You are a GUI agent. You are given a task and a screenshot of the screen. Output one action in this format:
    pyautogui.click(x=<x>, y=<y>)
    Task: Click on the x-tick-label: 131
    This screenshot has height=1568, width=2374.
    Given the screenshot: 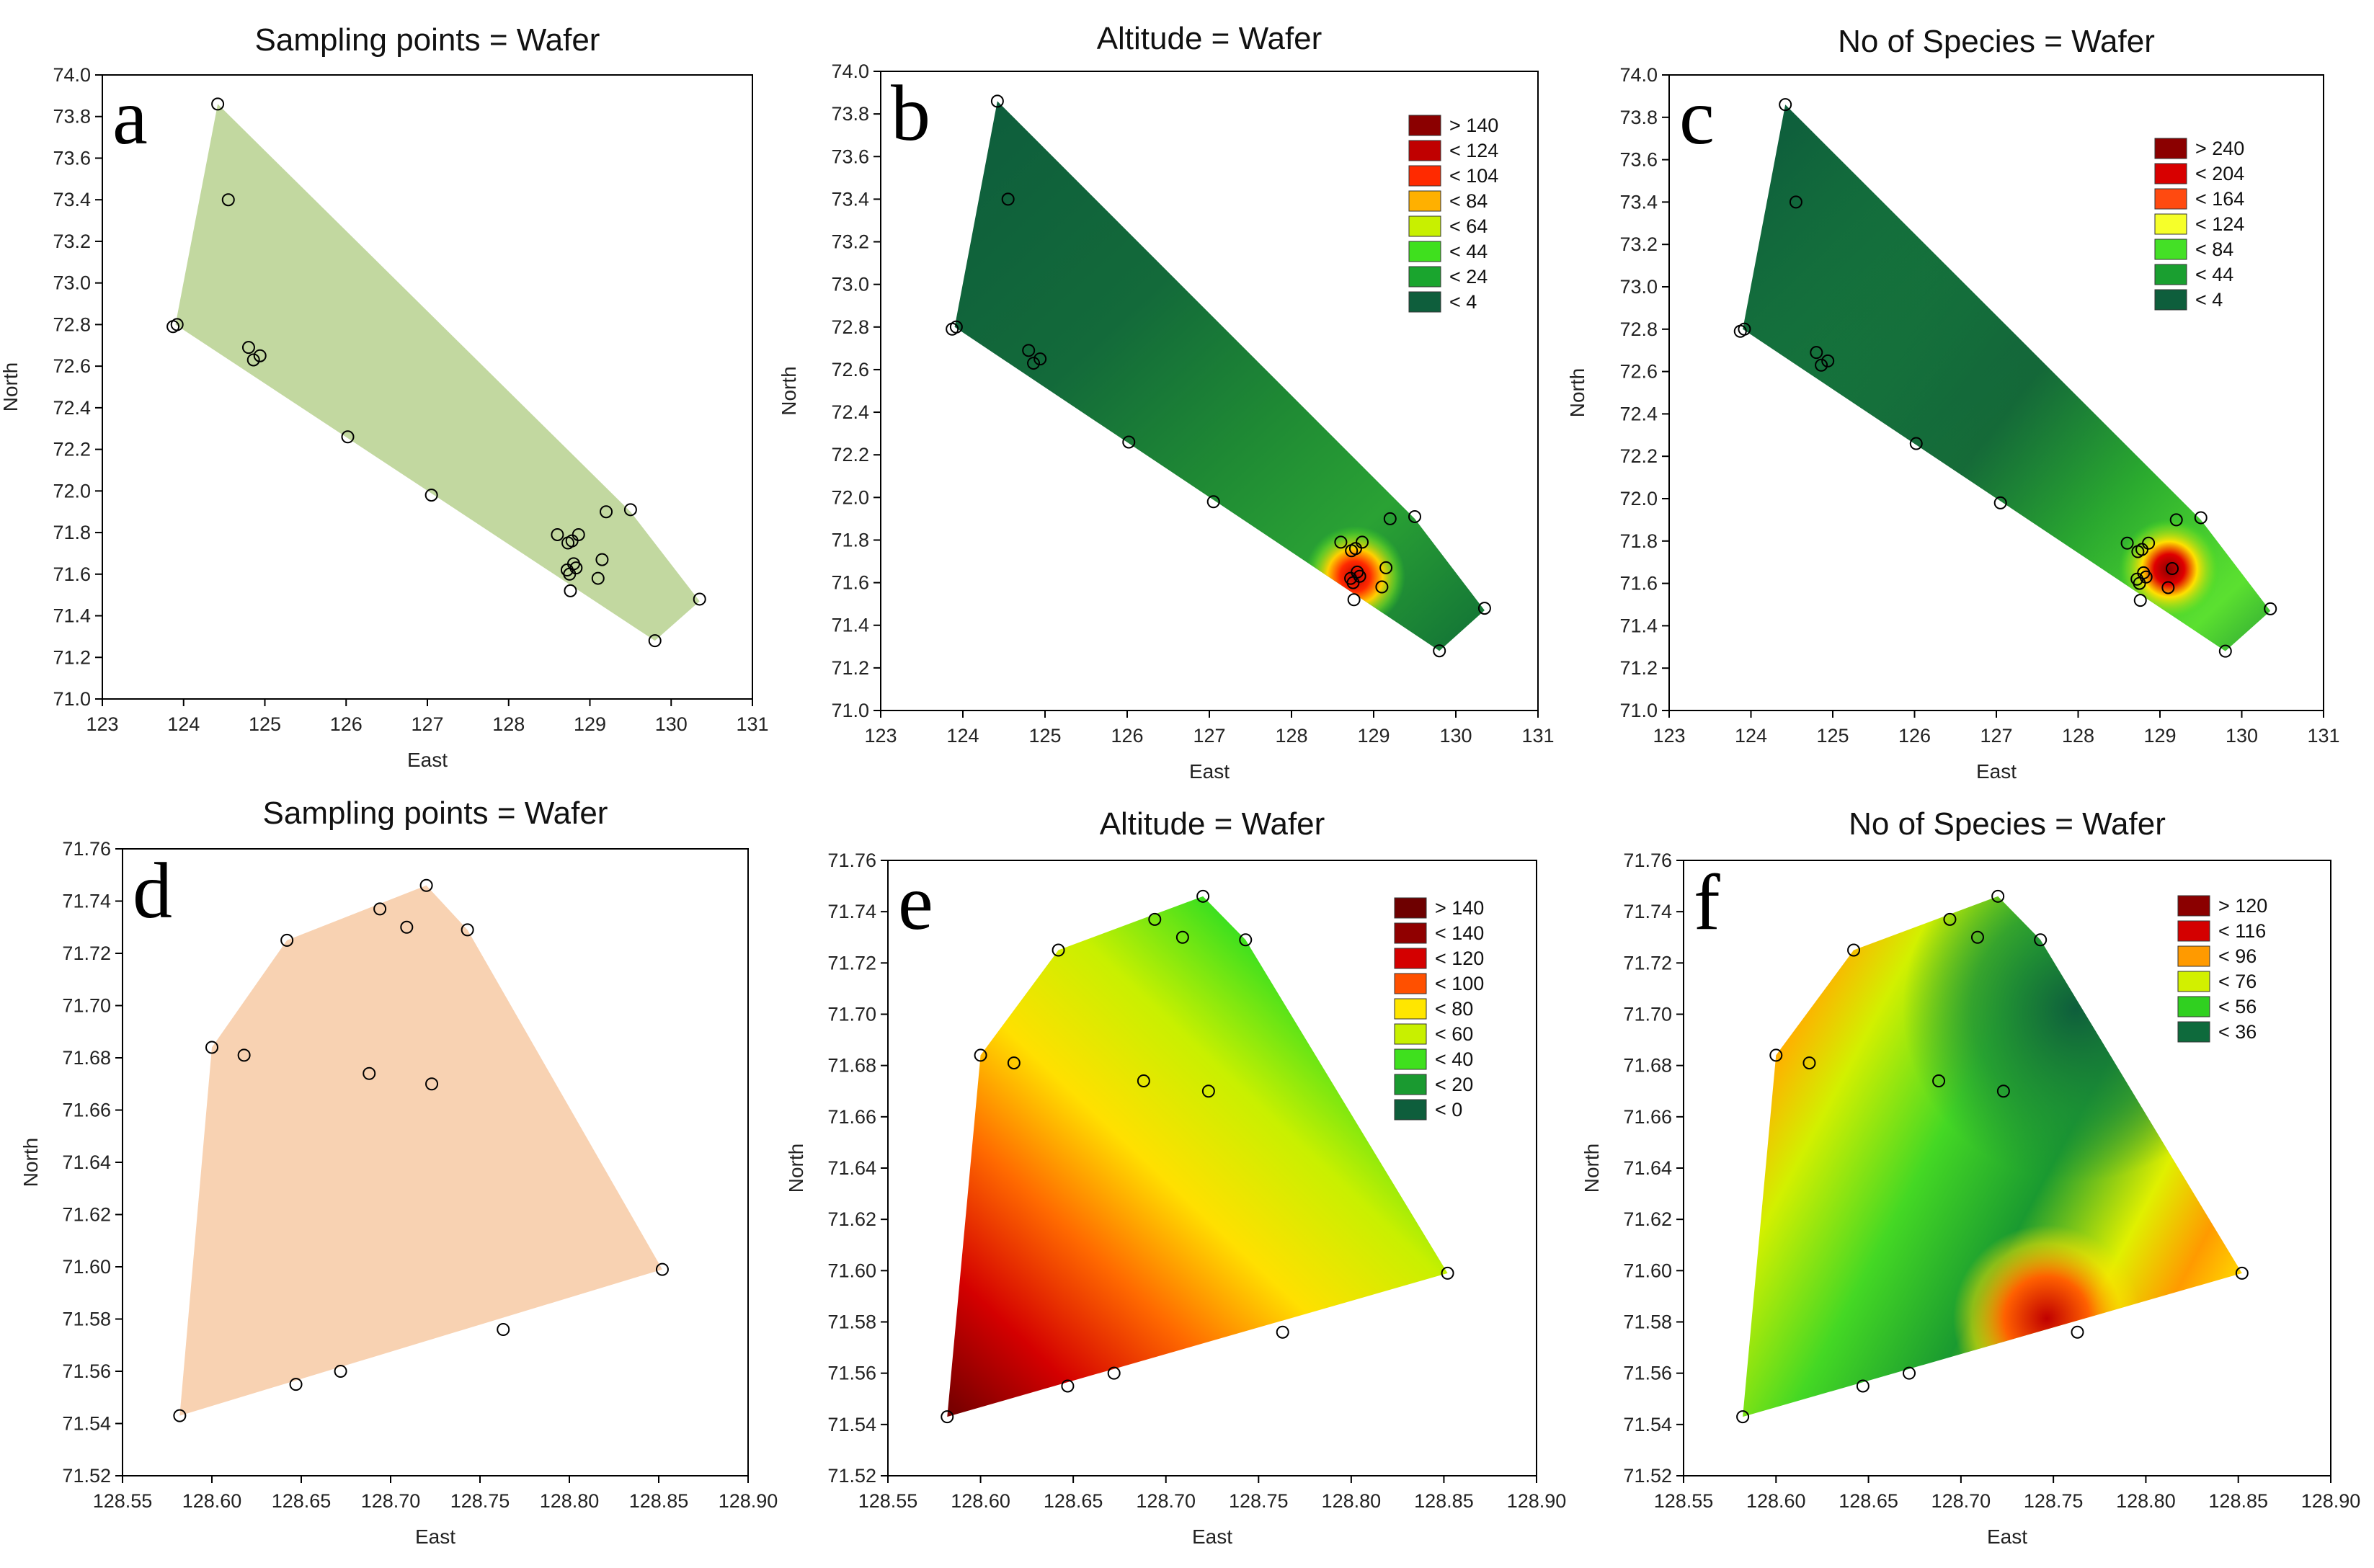 What is the action you would take?
    pyautogui.click(x=2323, y=736)
    